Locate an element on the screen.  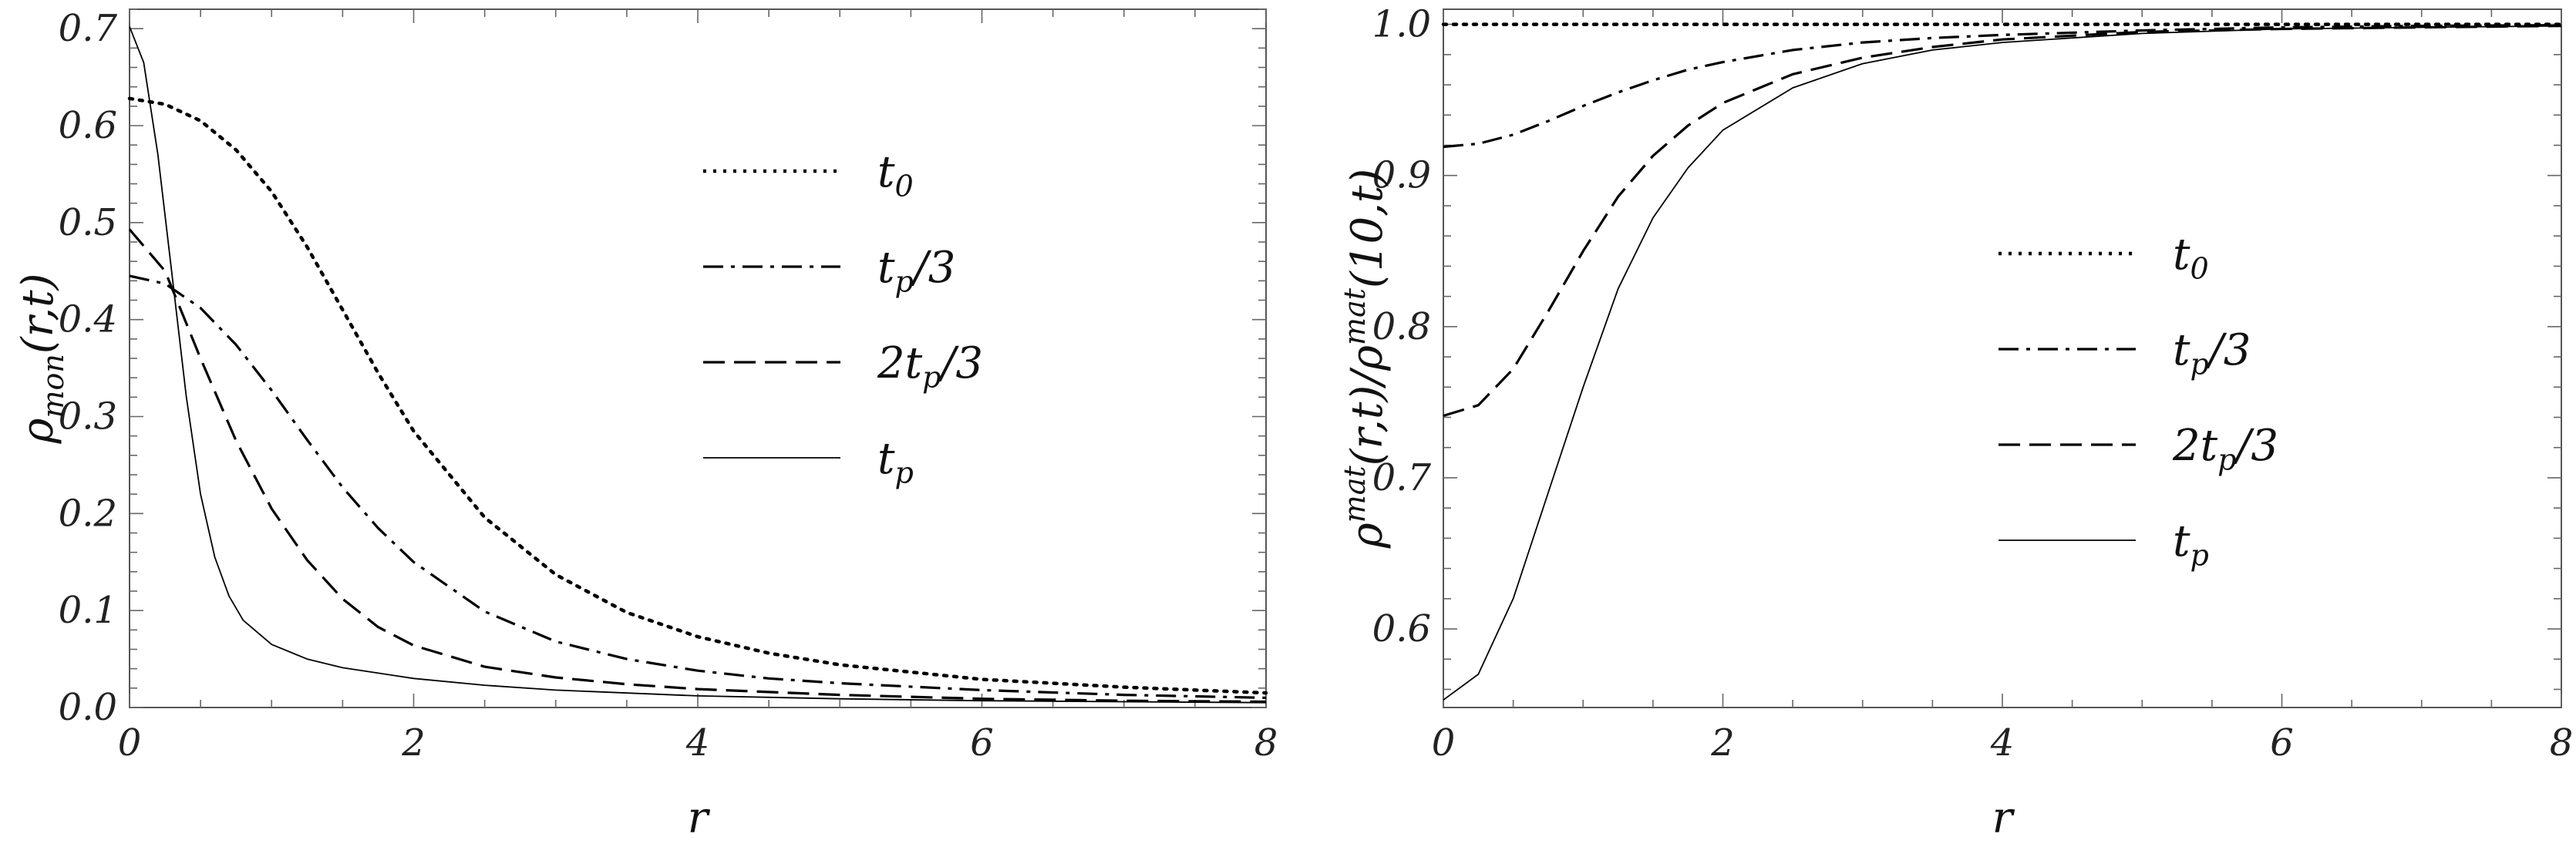
y-tick-label: 0.5 is located at coordinates (88, 222).